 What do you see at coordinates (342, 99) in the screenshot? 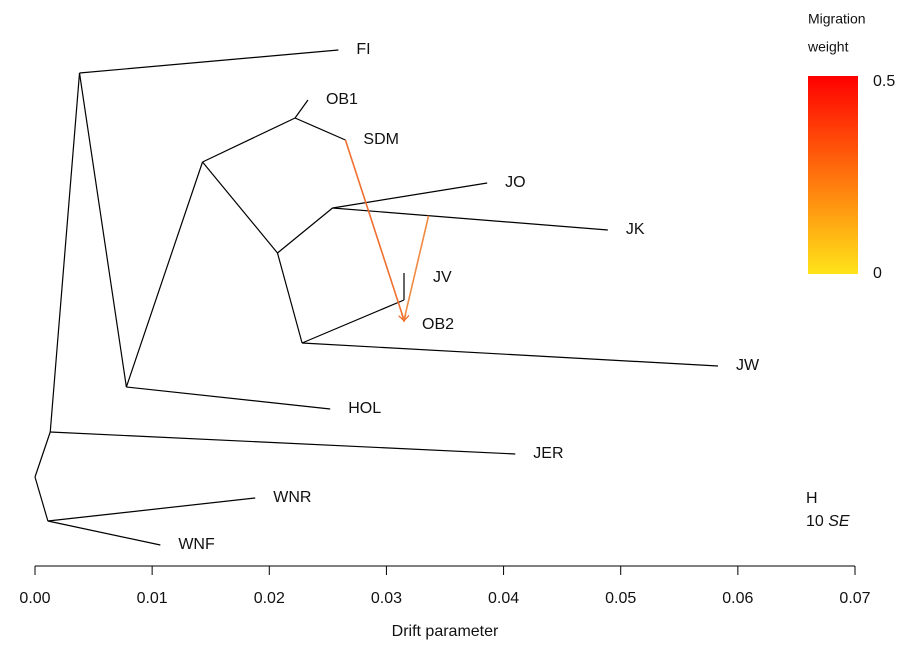
I see `leaf-label: OB1` at bounding box center [342, 99].